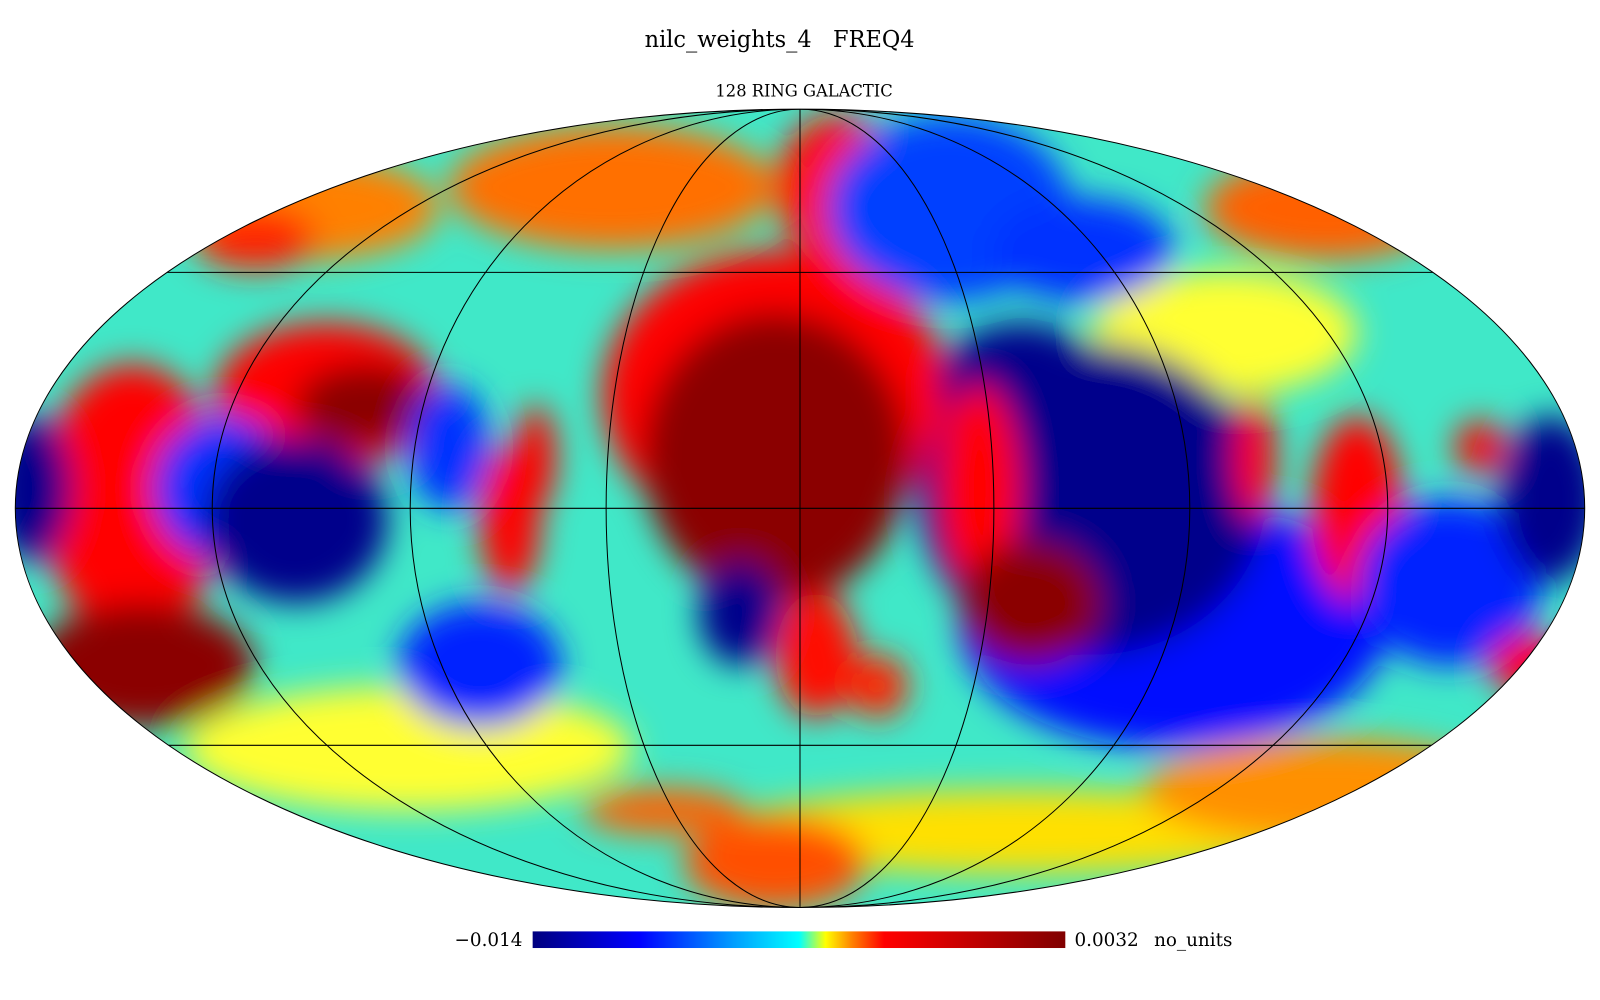 Image resolution: width=1600 pixels, height=1000 pixels. I want to click on colorbar-max-label: 0.0032, so click(1106, 940).